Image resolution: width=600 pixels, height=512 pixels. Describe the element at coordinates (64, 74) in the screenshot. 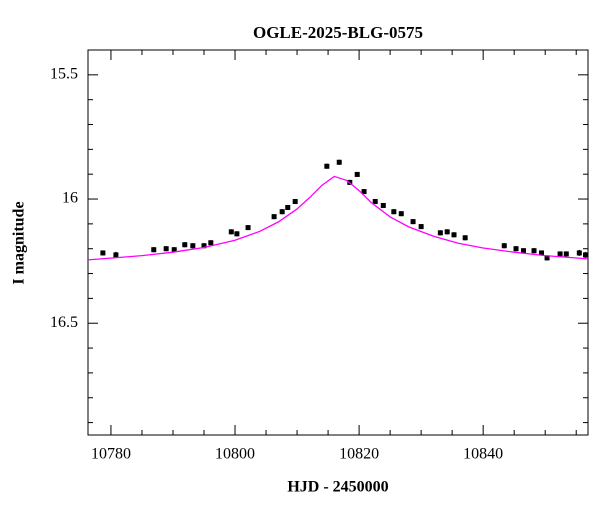

I see `y-tick-label: 15.5` at that location.